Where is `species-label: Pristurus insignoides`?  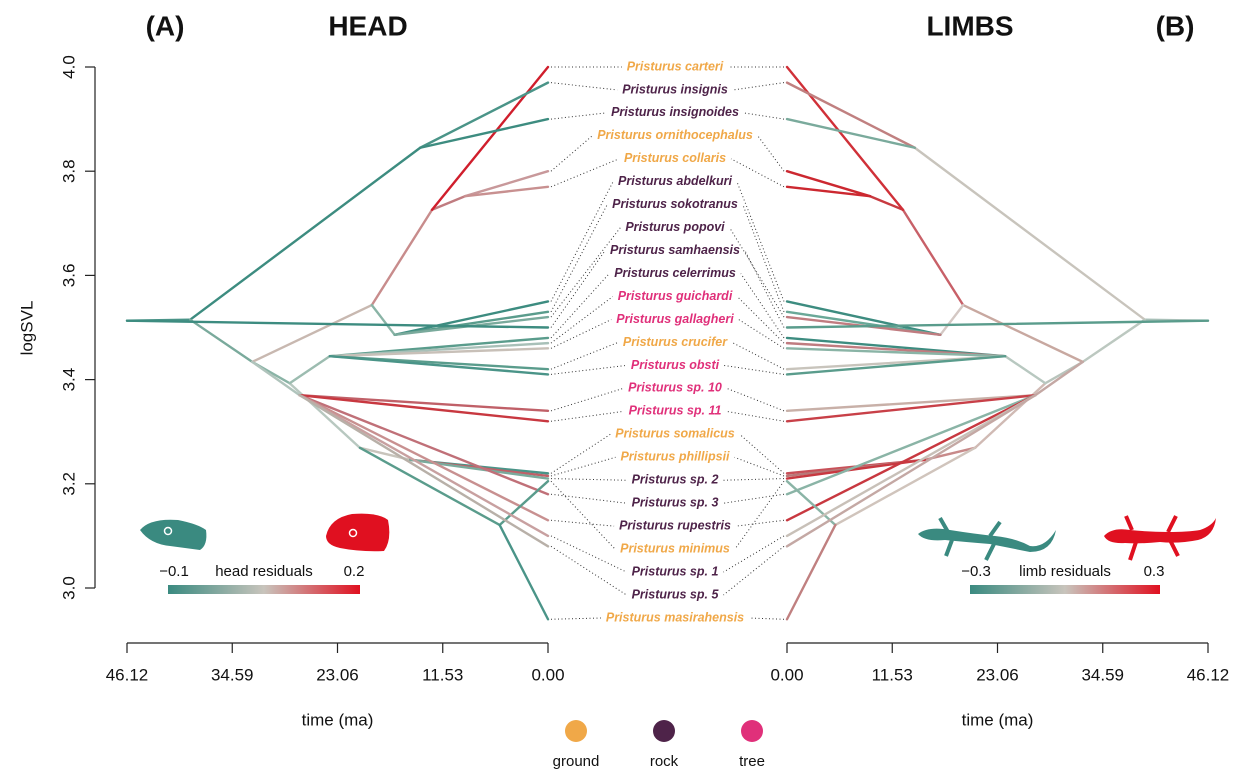
species-label: Pristurus insignoides is located at coordinates (675, 112).